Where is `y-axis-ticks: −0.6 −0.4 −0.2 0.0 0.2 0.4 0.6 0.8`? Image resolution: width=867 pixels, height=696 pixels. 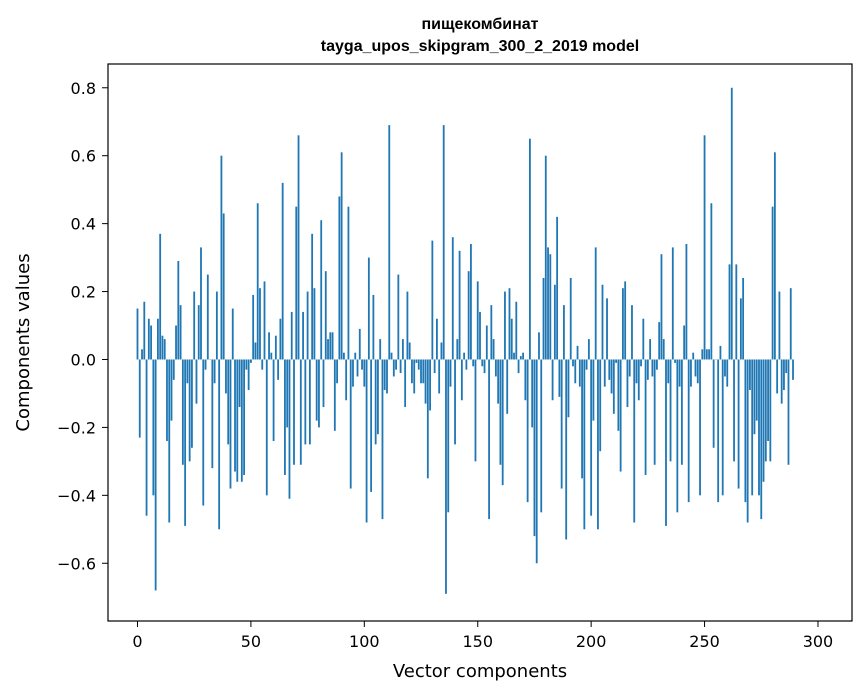
y-axis-ticks: −0.6 −0.4 −0.2 0.0 0.2 0.4 0.6 0.8 is located at coordinates (82, 326).